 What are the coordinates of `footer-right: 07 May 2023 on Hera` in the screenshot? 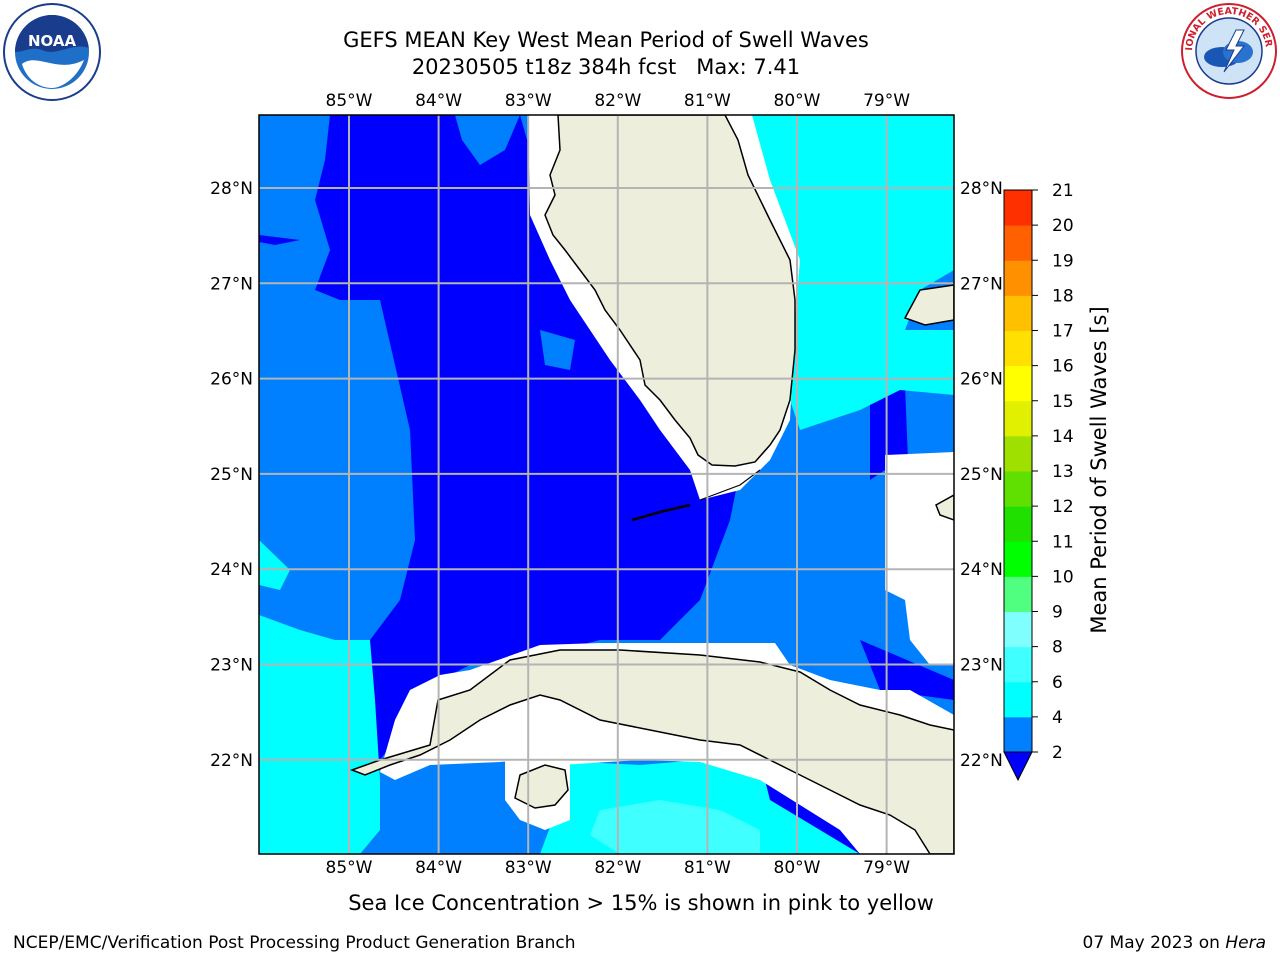 It's located at (1175, 943).